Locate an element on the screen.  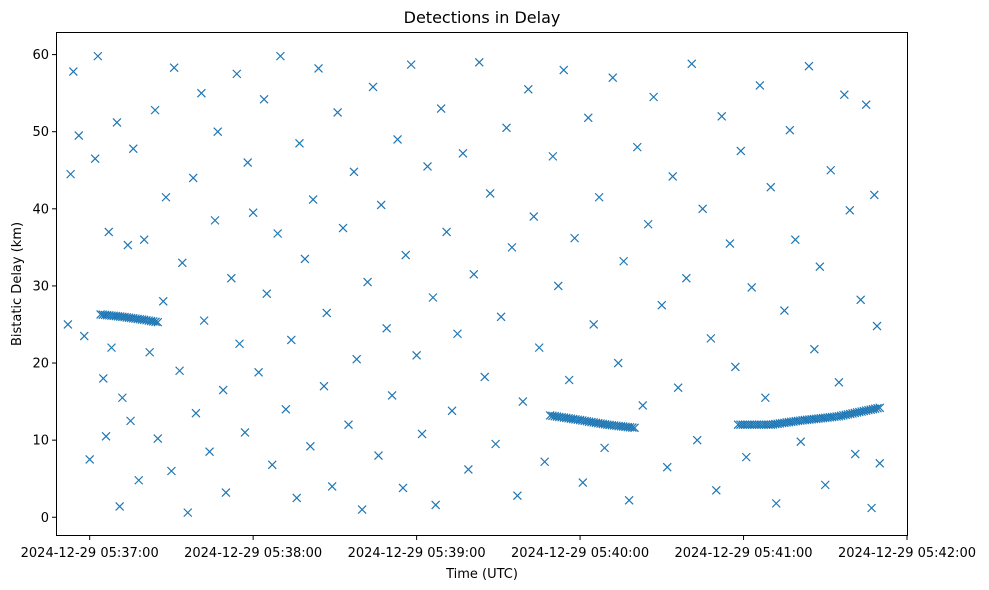
x-tick-label: 2024-12-29 05:39:00 is located at coordinates (417, 553).